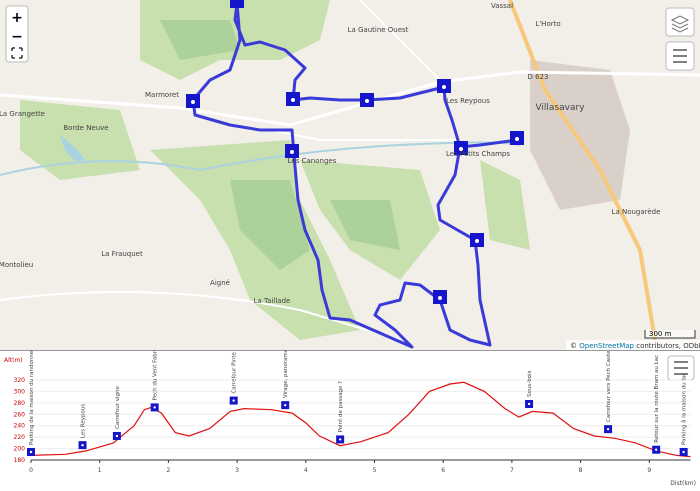 The height and width of the screenshot is (491, 700). I want to click on place-label: Les Petits Champs, so click(478, 154).